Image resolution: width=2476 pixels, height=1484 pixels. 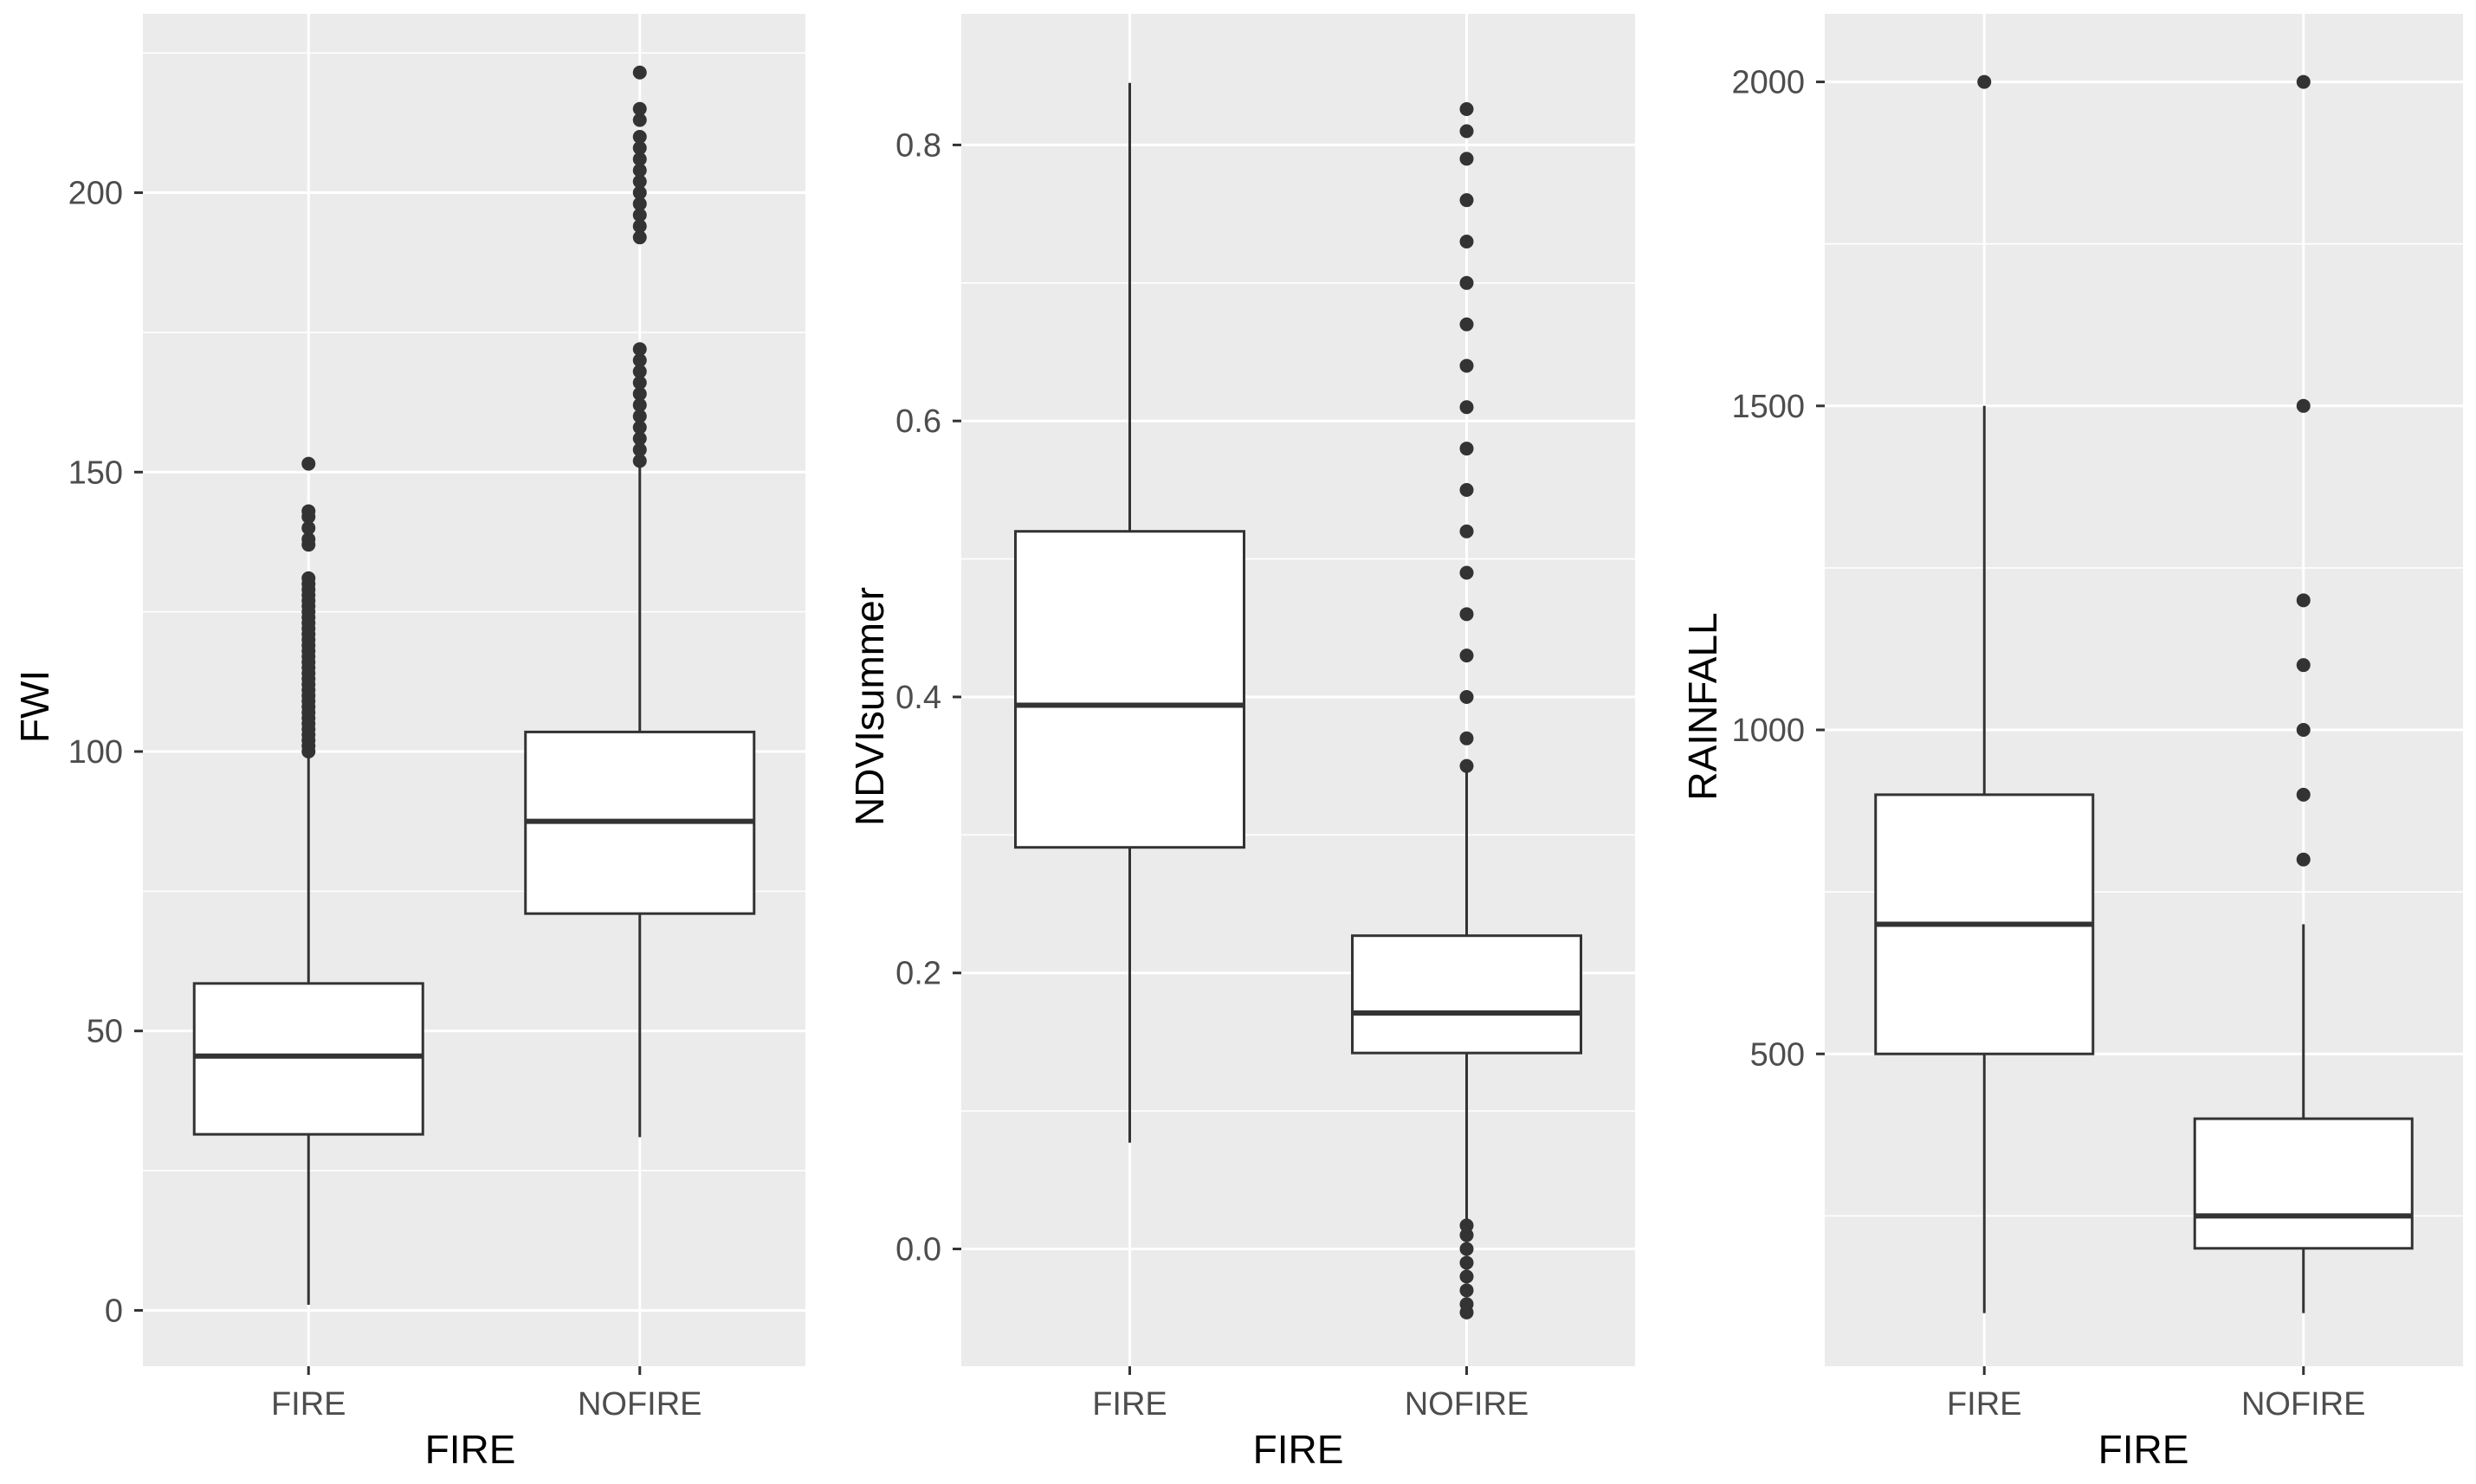 I want to click on y-tick-label: 500, so click(x=1778, y=1054).